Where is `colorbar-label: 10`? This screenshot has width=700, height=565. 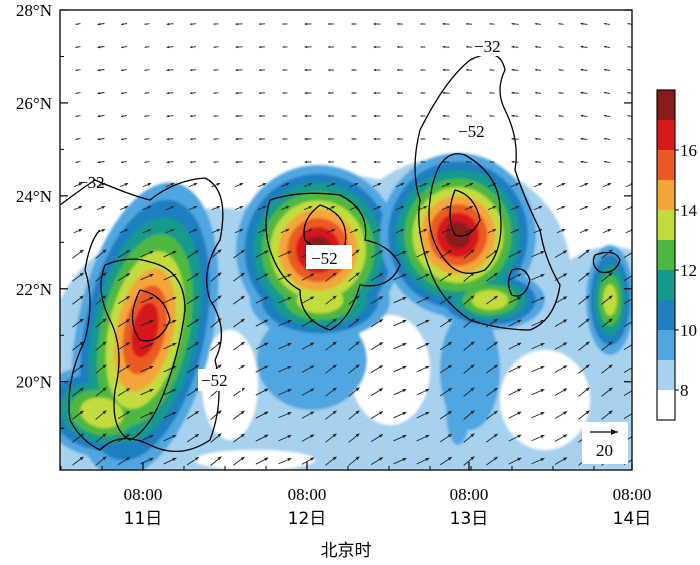 colorbar-label: 10 is located at coordinates (688, 330).